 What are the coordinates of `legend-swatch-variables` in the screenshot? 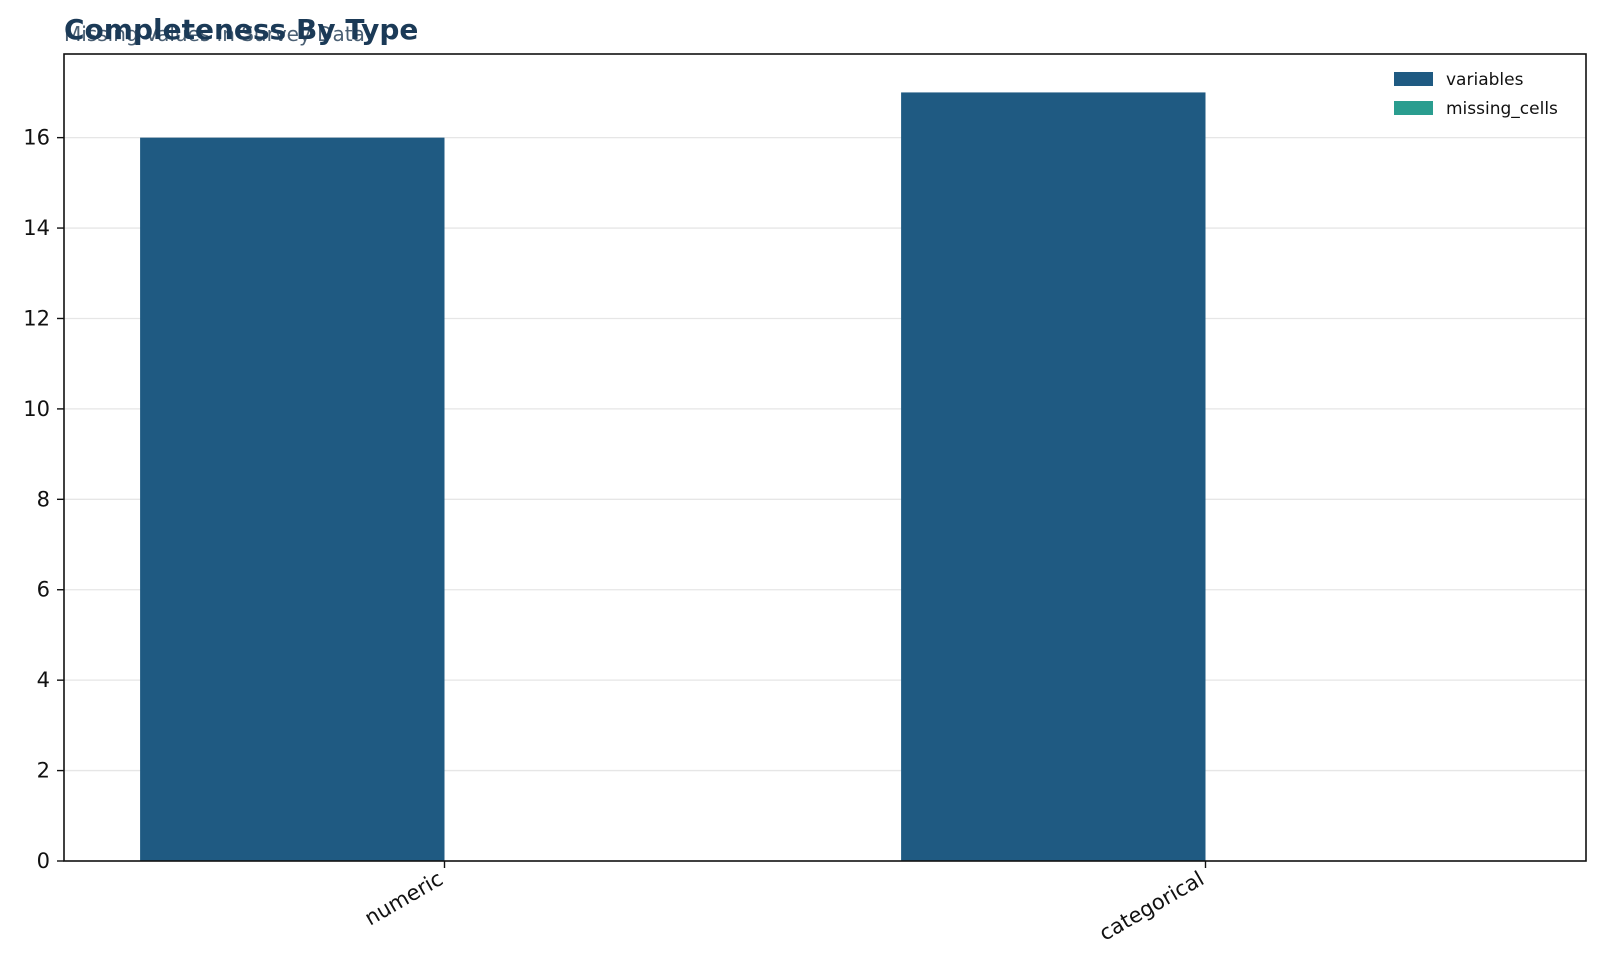 It's located at (1413, 79).